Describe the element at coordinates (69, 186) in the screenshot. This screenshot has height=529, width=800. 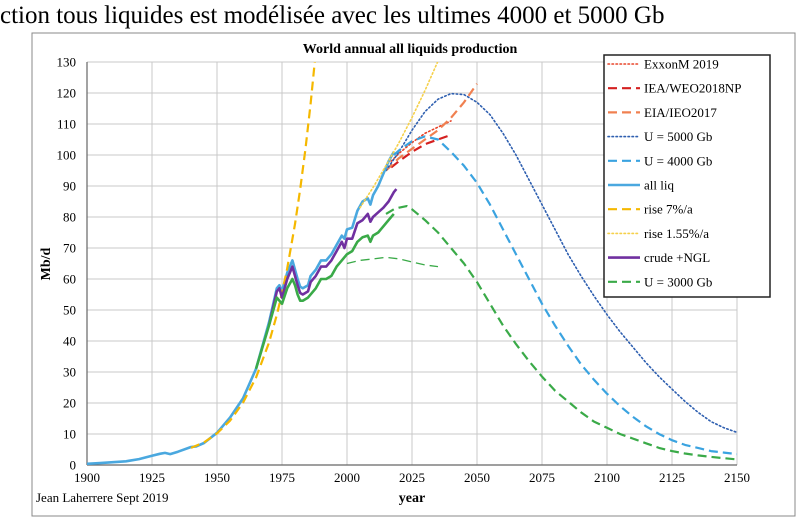
I see `y-tick-label: 90` at that location.